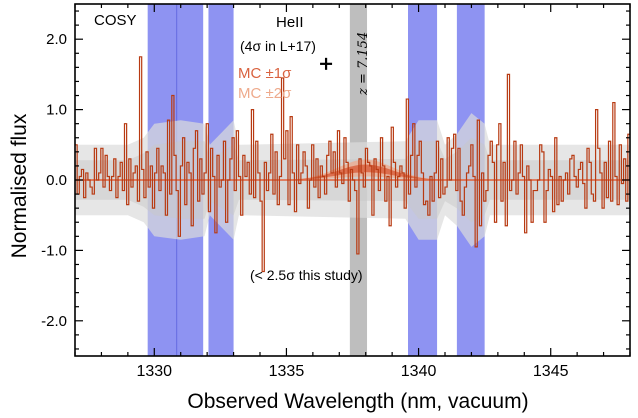  What do you see at coordinates (265, 93) in the screenshot?
I see `mc-2sigma-label: MC ±2σ` at bounding box center [265, 93].